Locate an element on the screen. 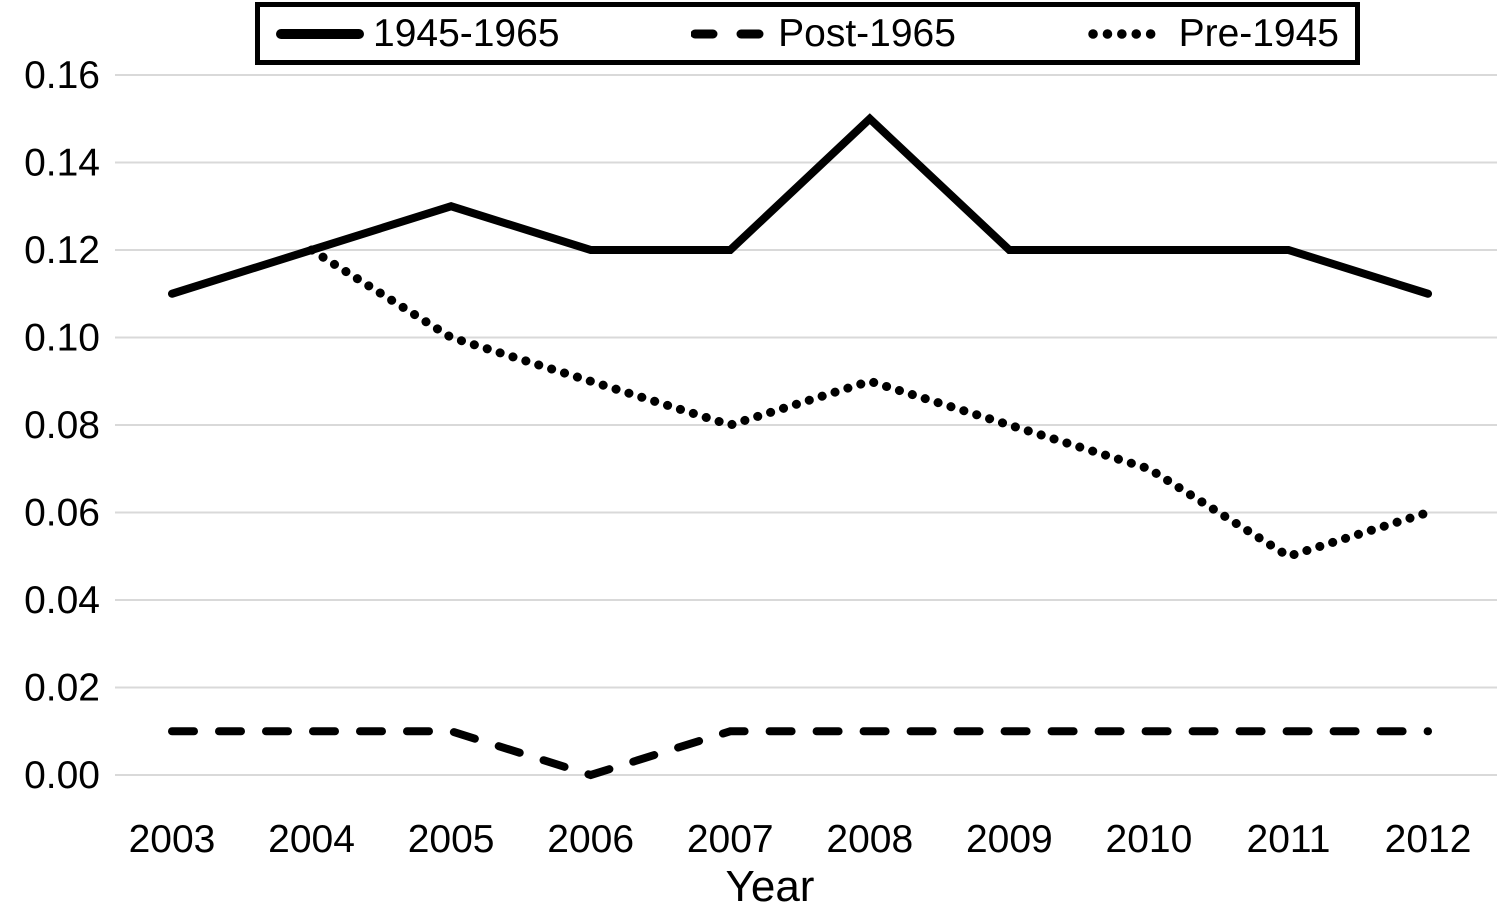  y-tick-label: 0.02 is located at coordinates (62, 688).